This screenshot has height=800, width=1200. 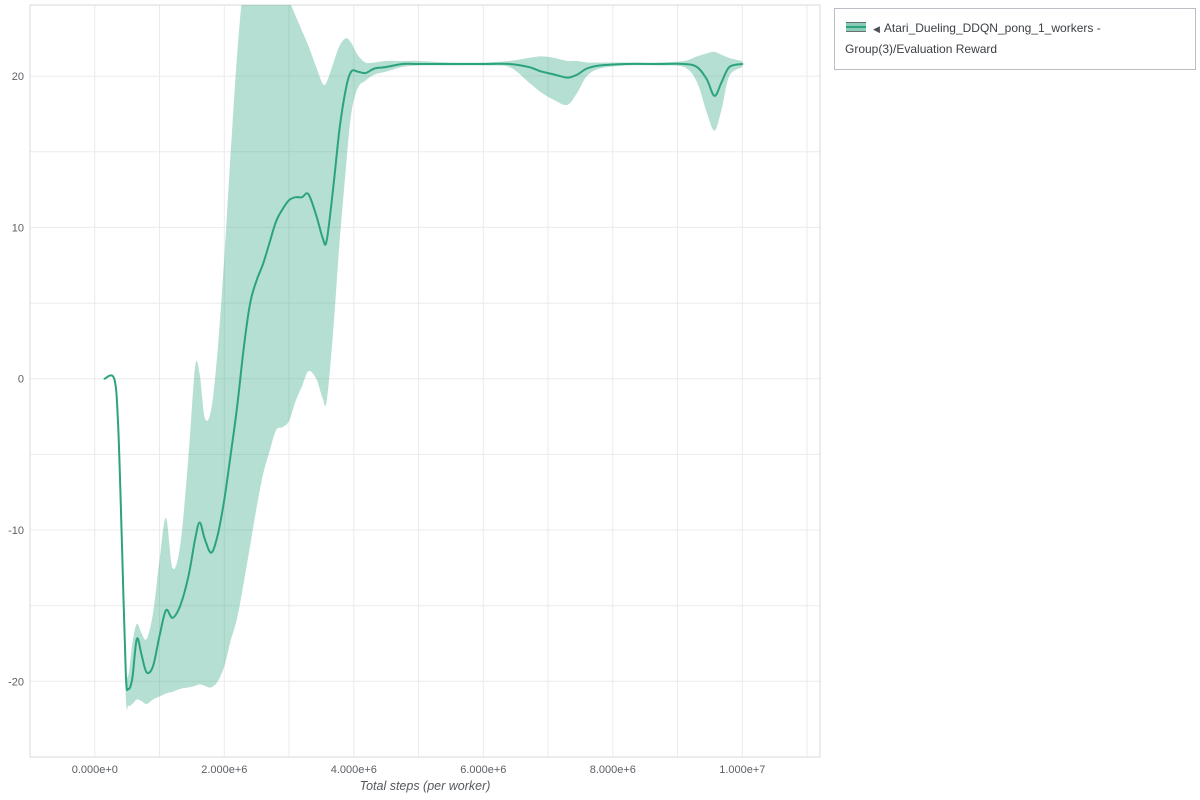 What do you see at coordinates (742, 770) in the screenshot?
I see `x-tick-label: 1.000e+7` at bounding box center [742, 770].